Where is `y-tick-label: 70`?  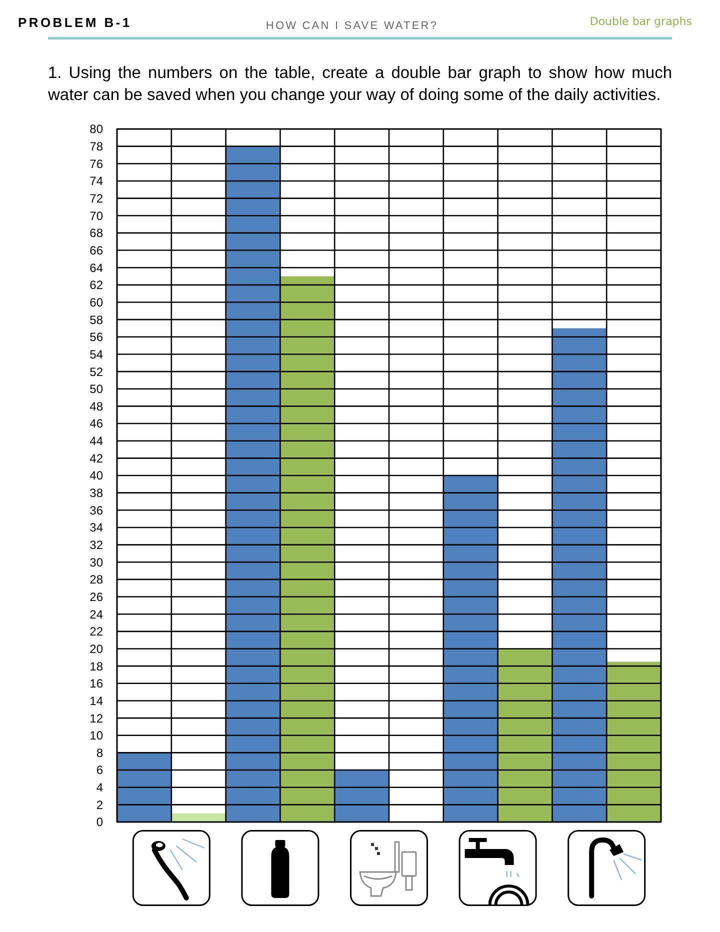
y-tick-label: 70 is located at coordinates (97, 215).